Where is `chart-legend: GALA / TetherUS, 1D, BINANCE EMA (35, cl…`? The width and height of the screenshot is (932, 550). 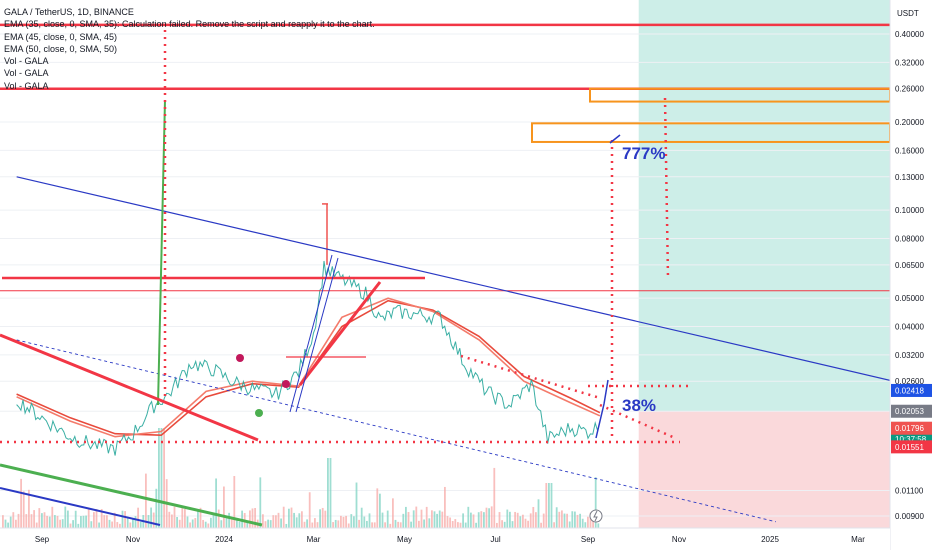
chart-legend: GALA / TetherUS, 1D, BINANCE EMA (35, cl… is located at coordinates (189, 49).